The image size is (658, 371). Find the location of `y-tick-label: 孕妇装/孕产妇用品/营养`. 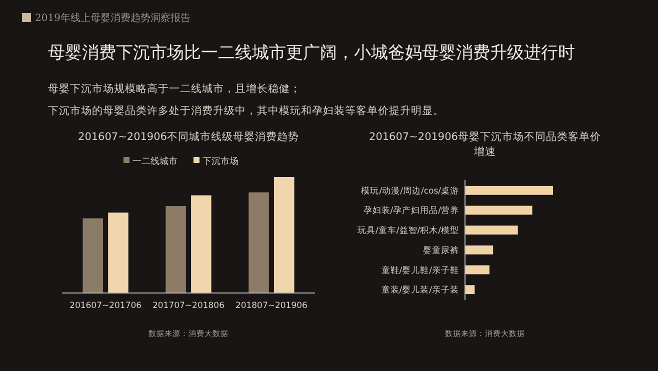

y-tick-label: 孕妇装/孕产妇用品/营养 is located at coordinates (411, 210).